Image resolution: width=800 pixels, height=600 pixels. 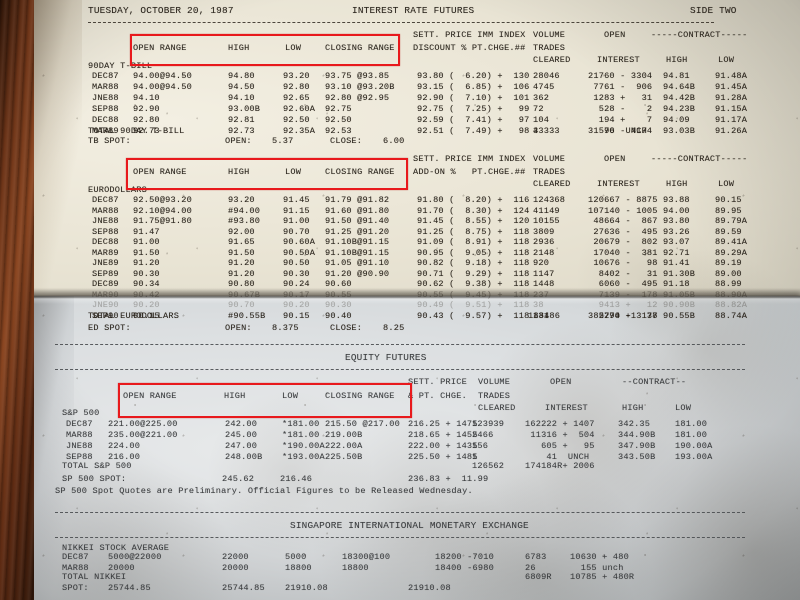 What do you see at coordinates (615, 159) in the screenshot?
I see `euro-open-interest-header-line1: OPEN` at bounding box center [615, 159].